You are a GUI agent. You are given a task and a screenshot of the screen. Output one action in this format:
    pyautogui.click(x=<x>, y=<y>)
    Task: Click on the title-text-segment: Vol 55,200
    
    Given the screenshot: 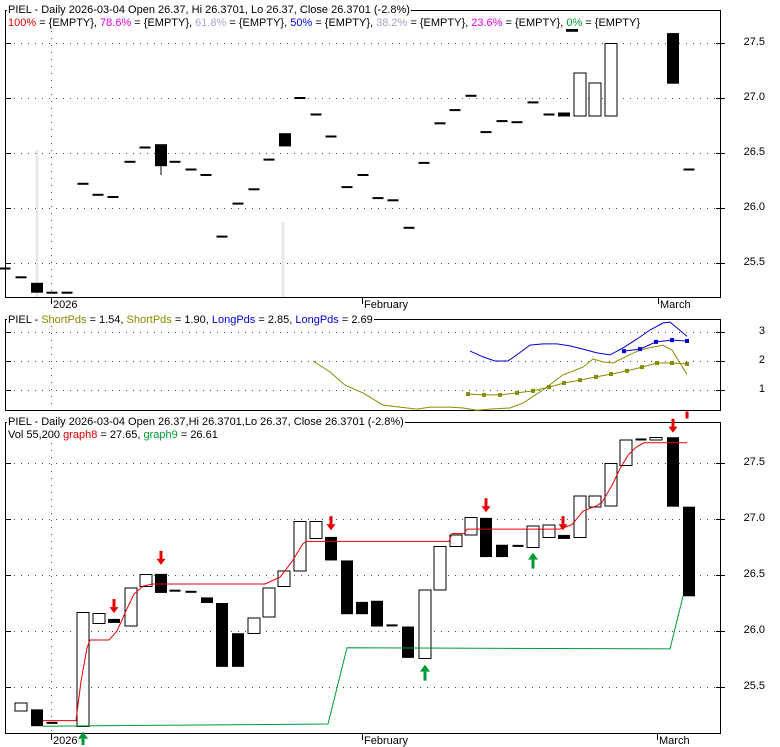 What is the action you would take?
    pyautogui.click(x=36, y=435)
    